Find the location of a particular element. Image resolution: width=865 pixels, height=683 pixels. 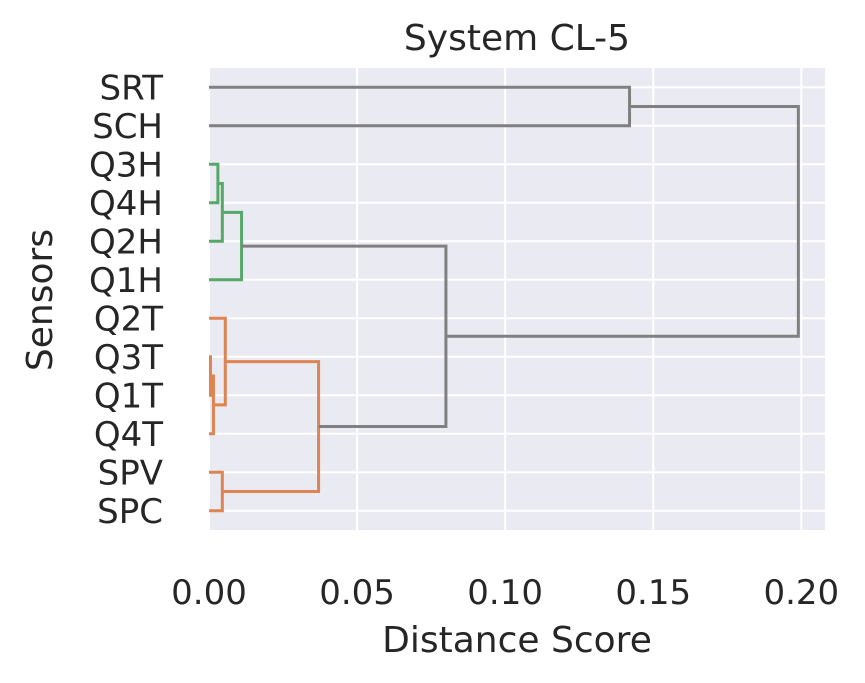

link-n10 is located at coordinates (420, 106).